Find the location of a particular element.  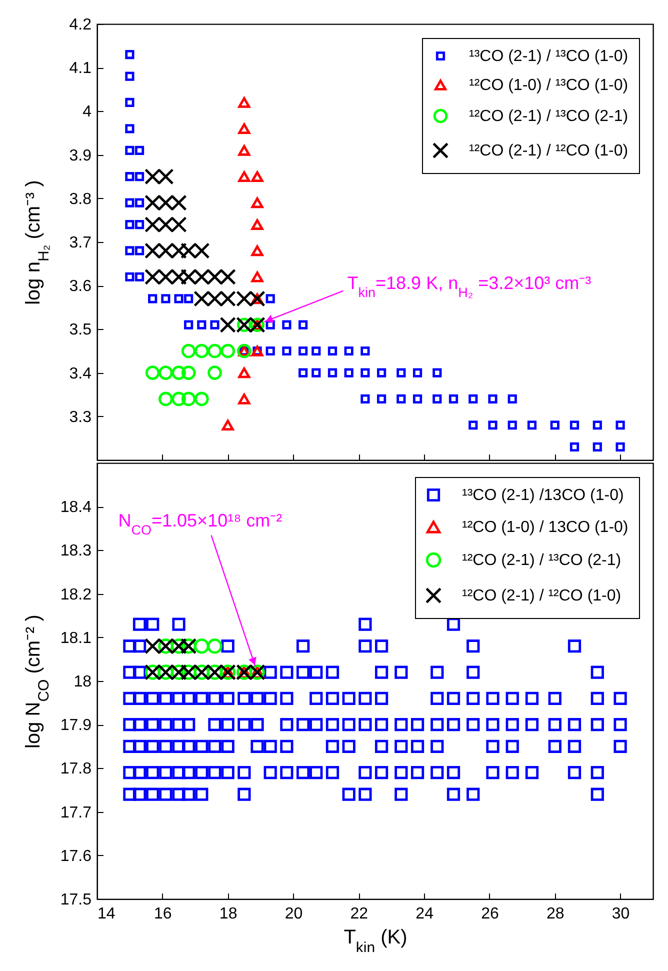

y-tick-label: 3.7 is located at coordinates (80, 243).